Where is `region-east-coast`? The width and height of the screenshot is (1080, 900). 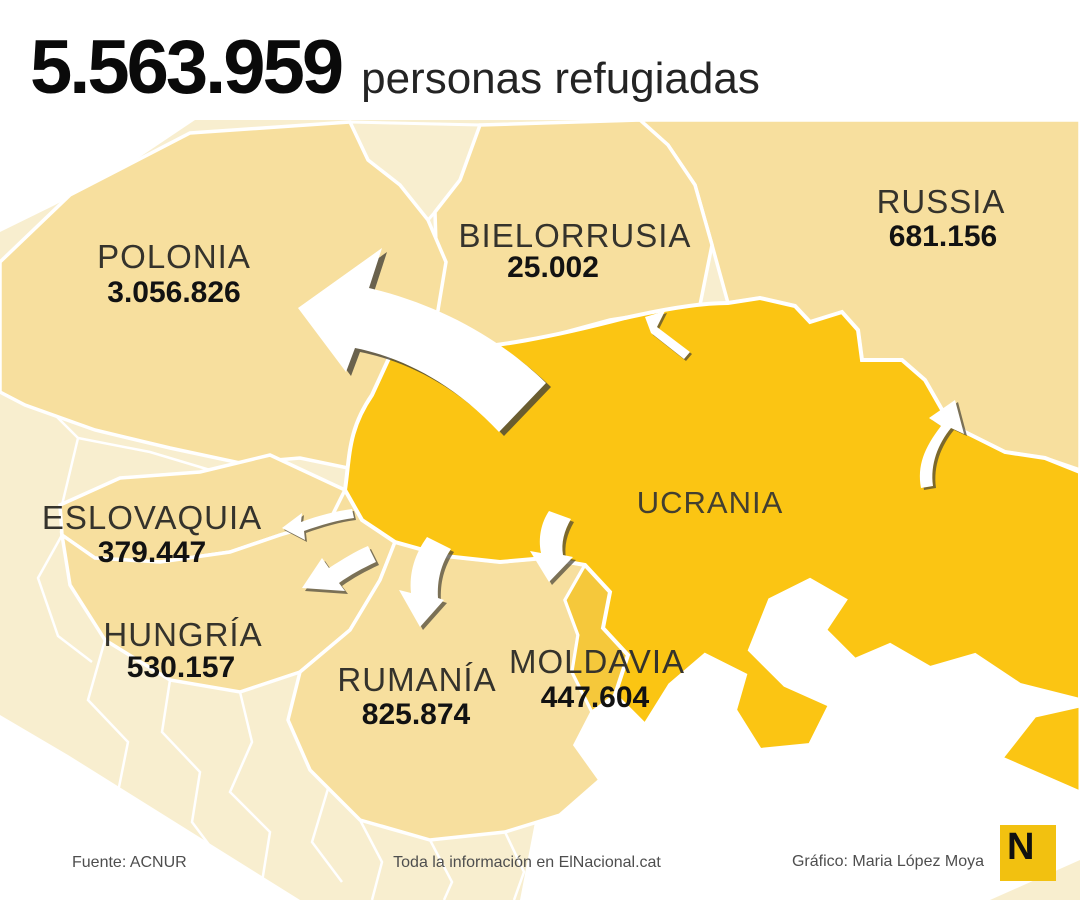
region-east-coast is located at coordinates (1039, 749).